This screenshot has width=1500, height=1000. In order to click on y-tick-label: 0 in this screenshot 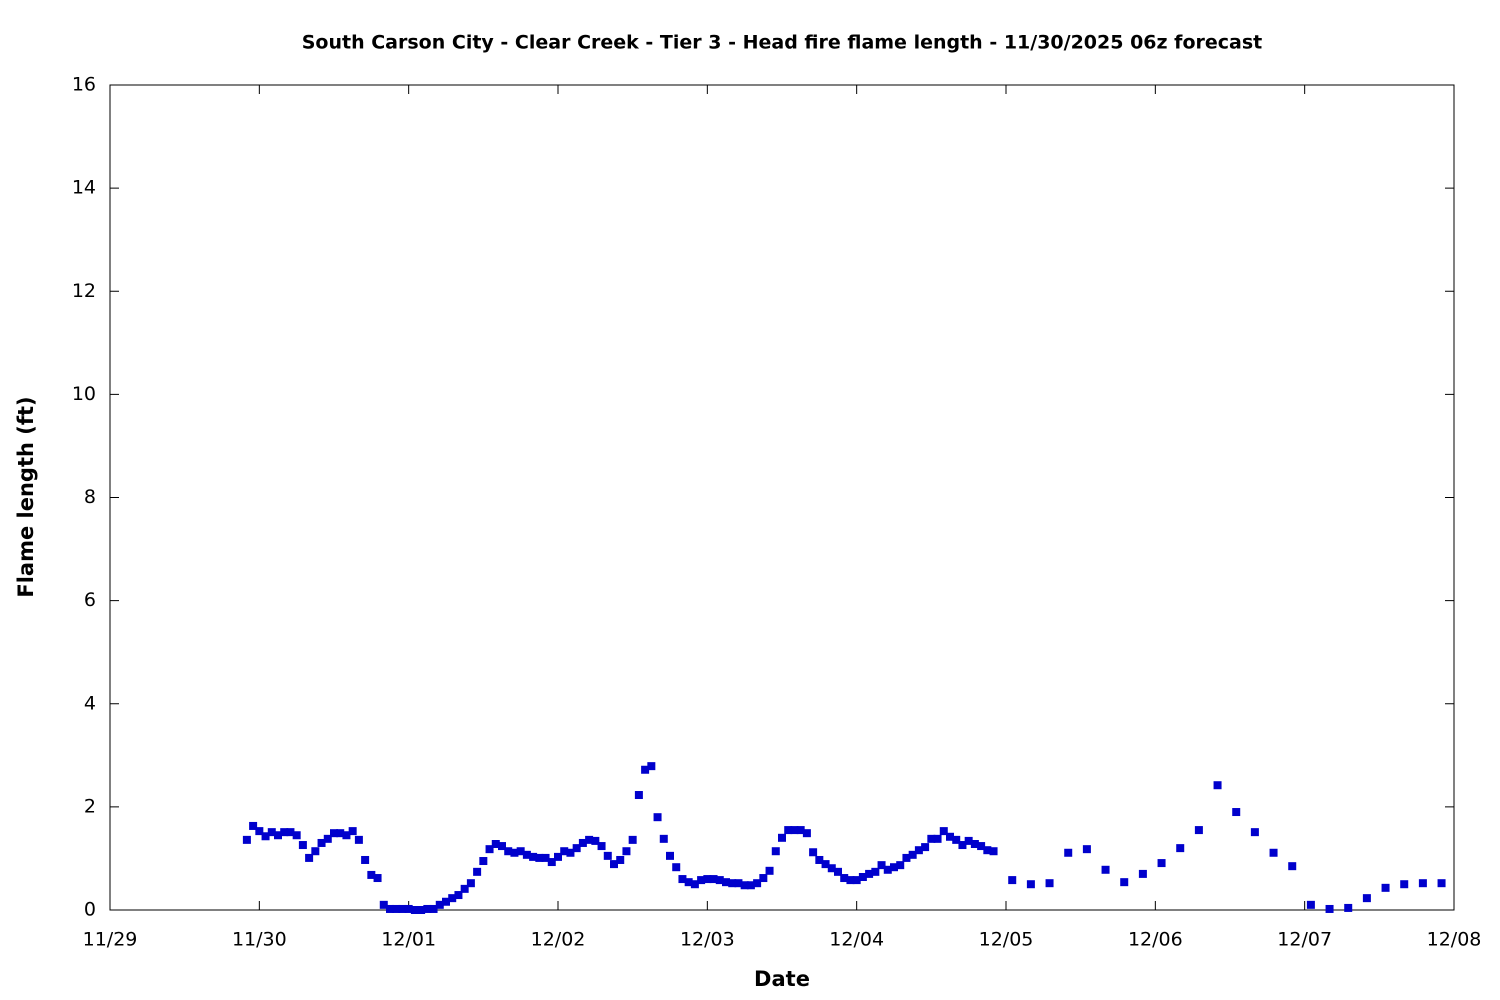, I will do `click(90, 910)`.